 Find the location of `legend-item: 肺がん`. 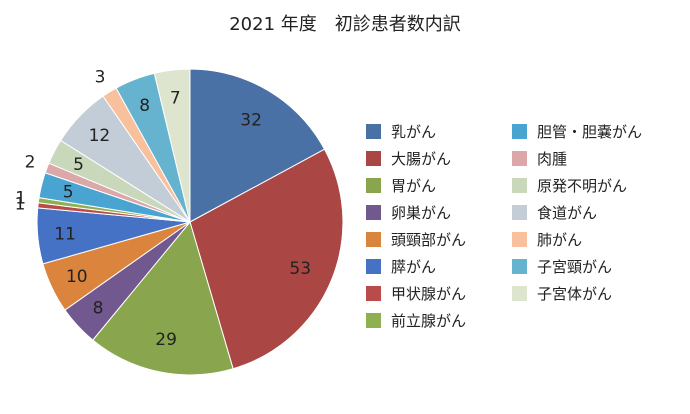

legend-item: 肺がん is located at coordinates (547, 240).